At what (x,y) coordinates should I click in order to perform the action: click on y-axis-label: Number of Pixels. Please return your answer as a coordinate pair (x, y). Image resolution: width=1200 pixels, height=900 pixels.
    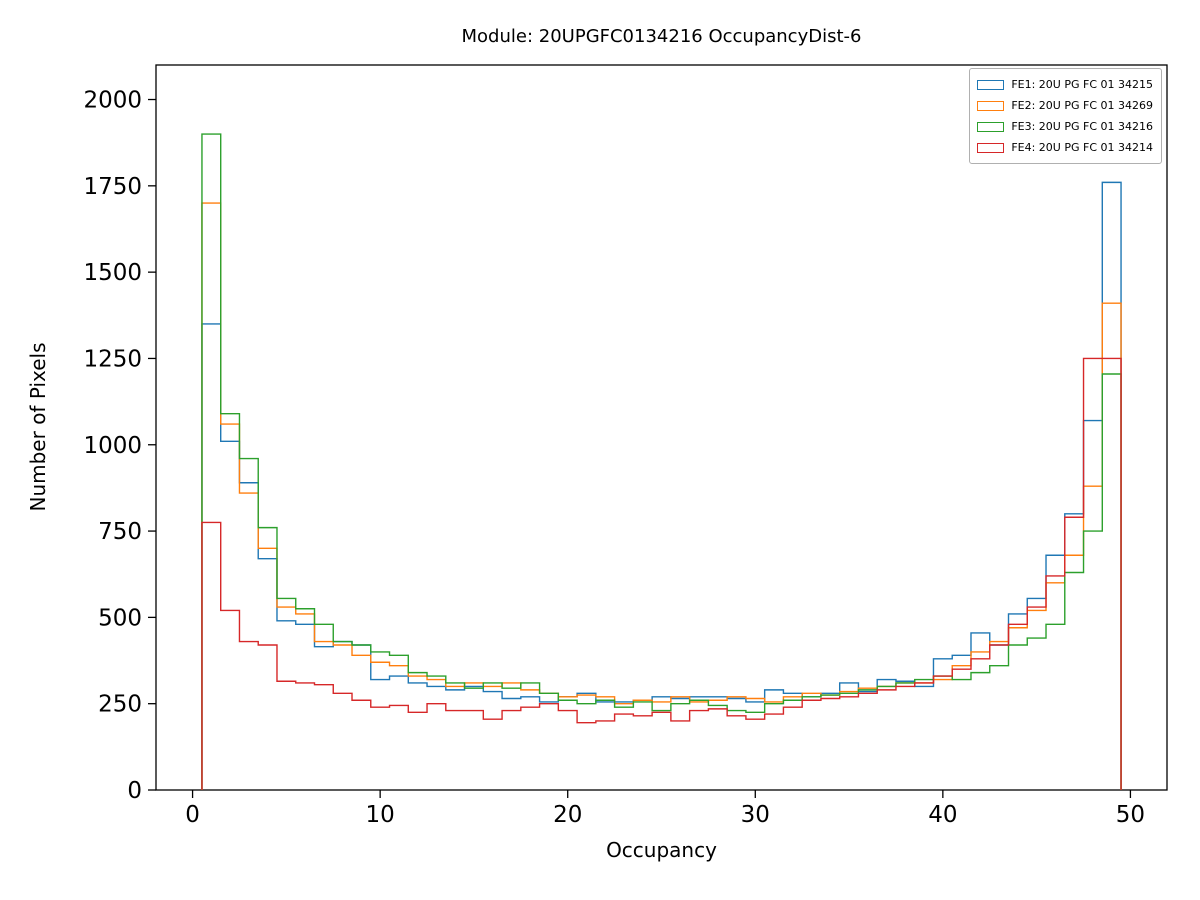
    Looking at the image, I should click on (38, 427).